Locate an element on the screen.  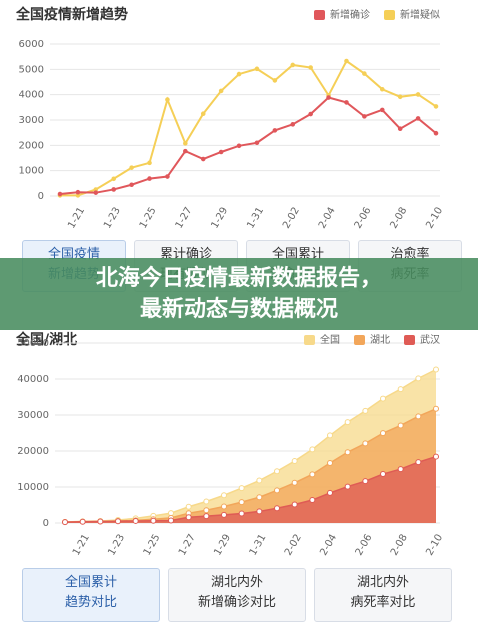
tab: 湖北内外 病死率对比 is located at coordinates (383, 595).